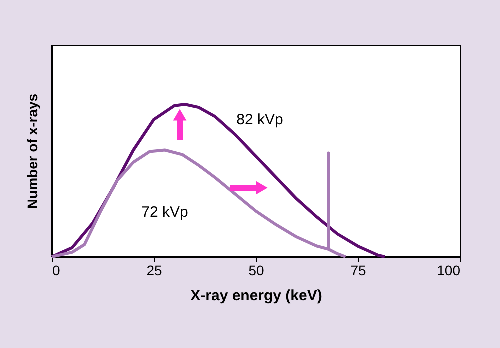 The image size is (500, 348). Describe the element at coordinates (260, 119) in the screenshot. I see `series-label: 82 kVp` at that location.